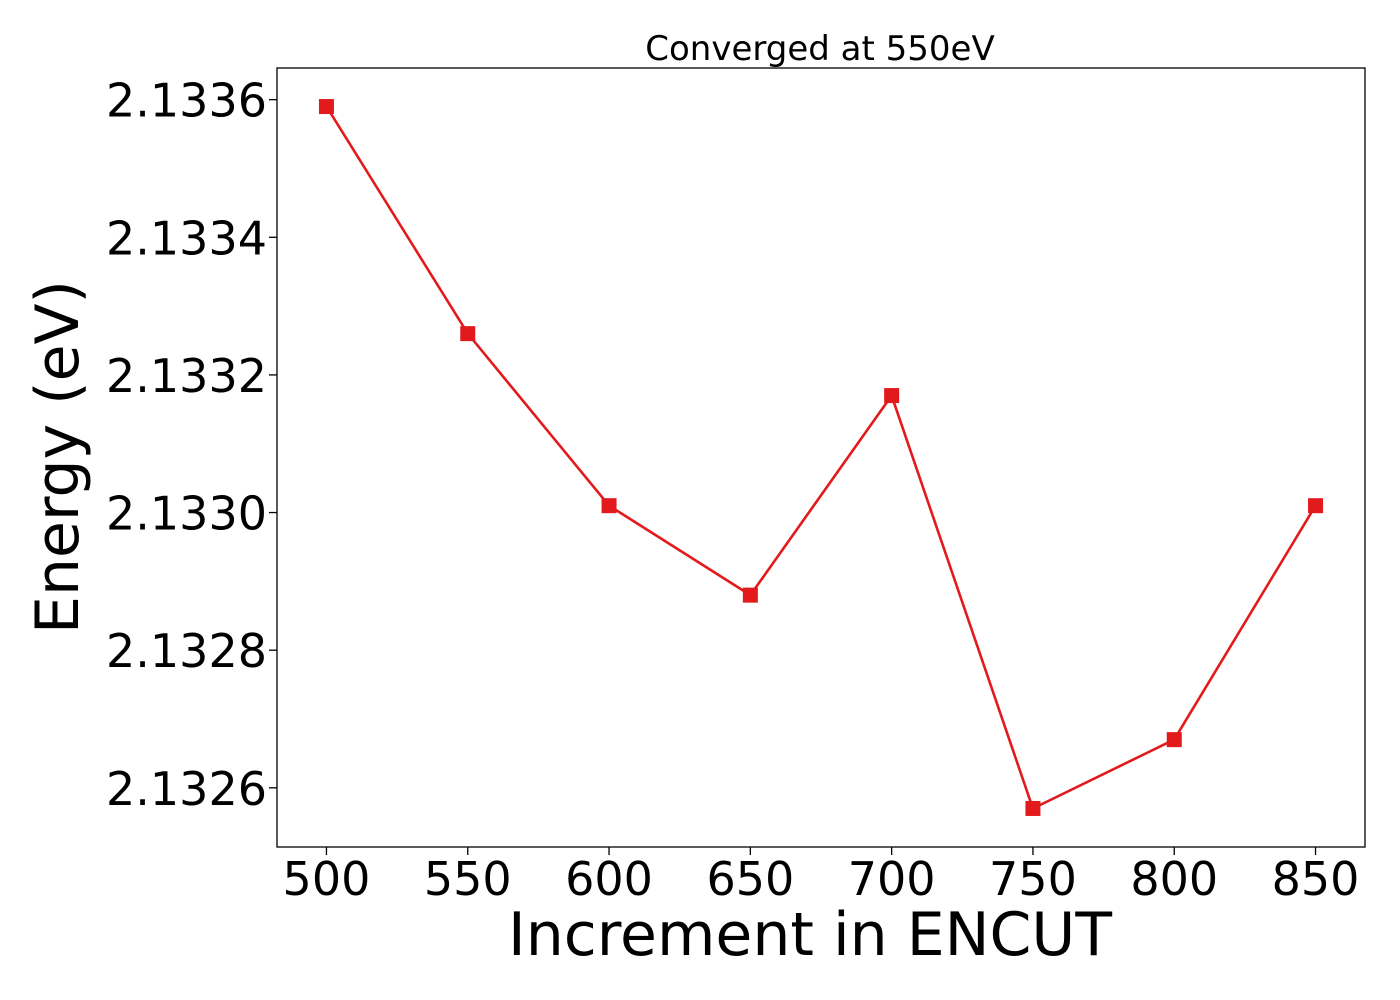  Describe the element at coordinates (892, 879) in the screenshot. I see `x-tick-label: 700` at that location.